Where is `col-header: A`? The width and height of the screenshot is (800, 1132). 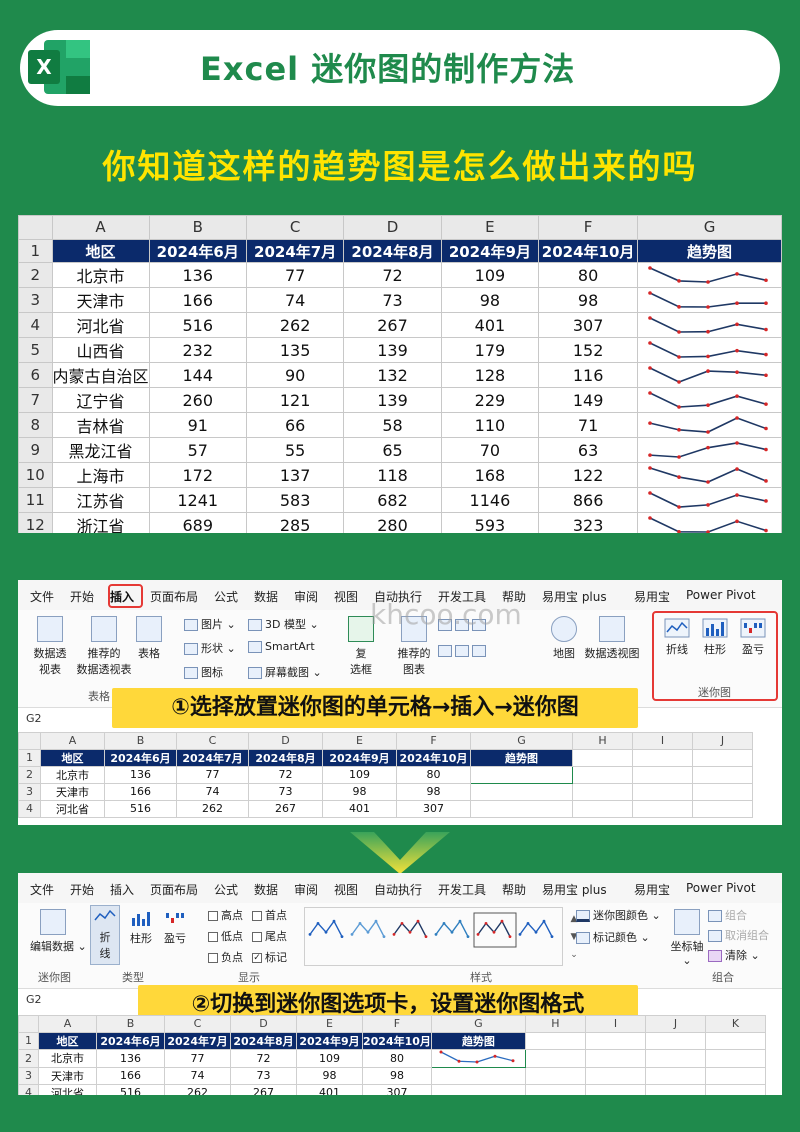 col-header: A is located at coordinates (72, 741).